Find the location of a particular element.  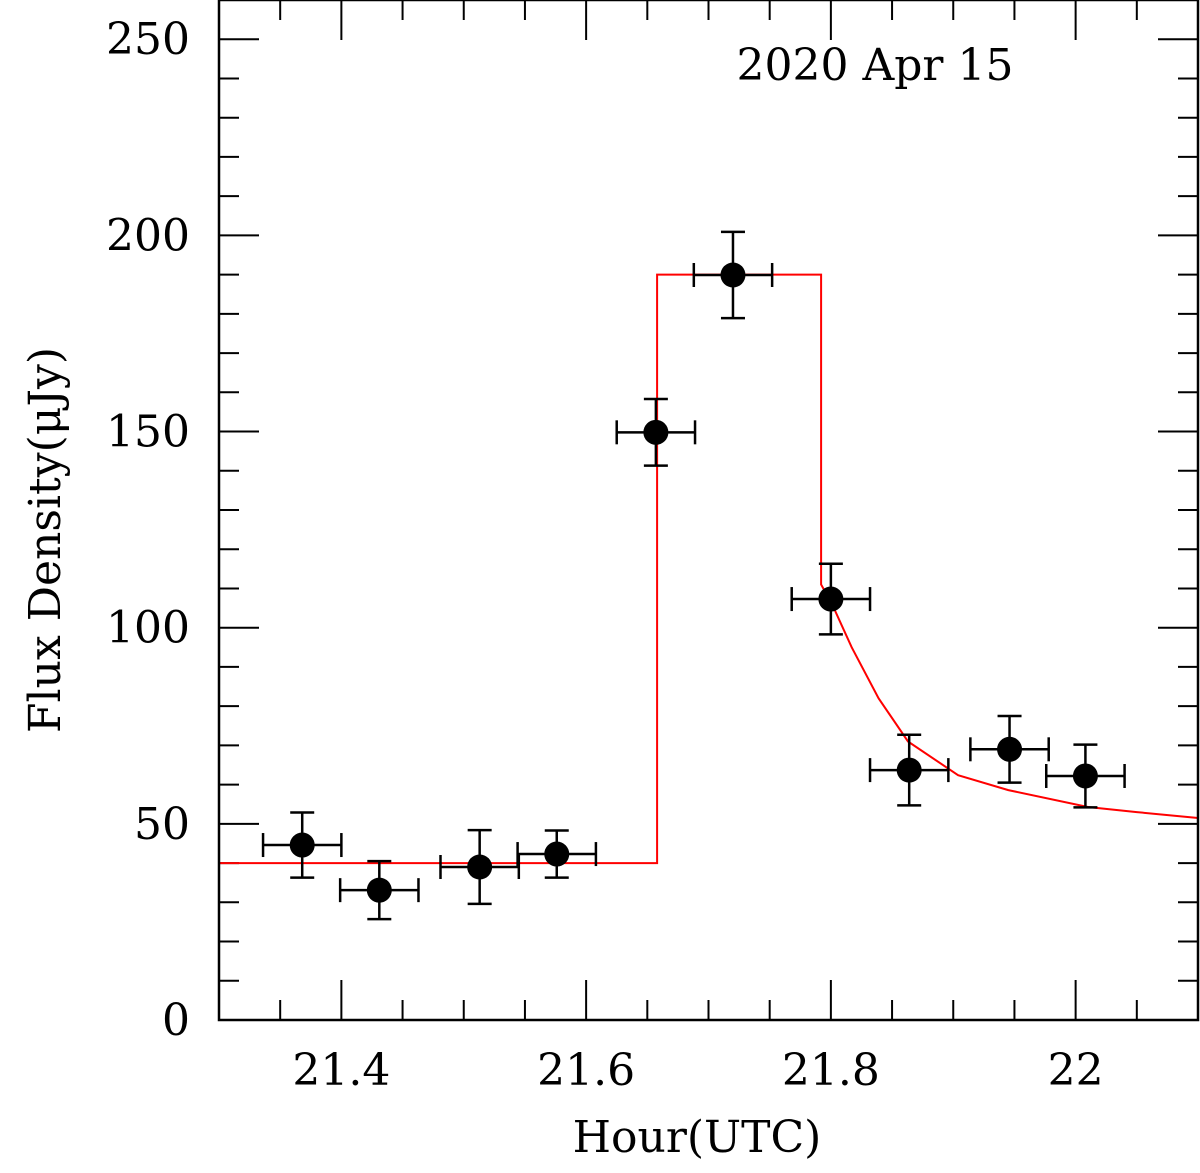

y-axis-label: Flux Density(μJy) is located at coordinates (45, 540).